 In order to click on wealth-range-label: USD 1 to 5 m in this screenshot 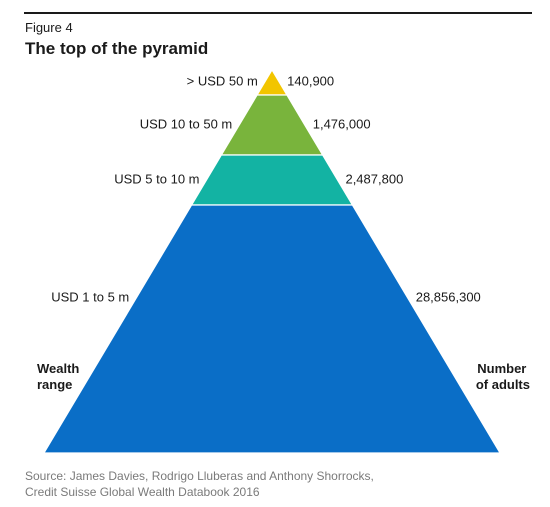, I will do `click(90, 296)`.